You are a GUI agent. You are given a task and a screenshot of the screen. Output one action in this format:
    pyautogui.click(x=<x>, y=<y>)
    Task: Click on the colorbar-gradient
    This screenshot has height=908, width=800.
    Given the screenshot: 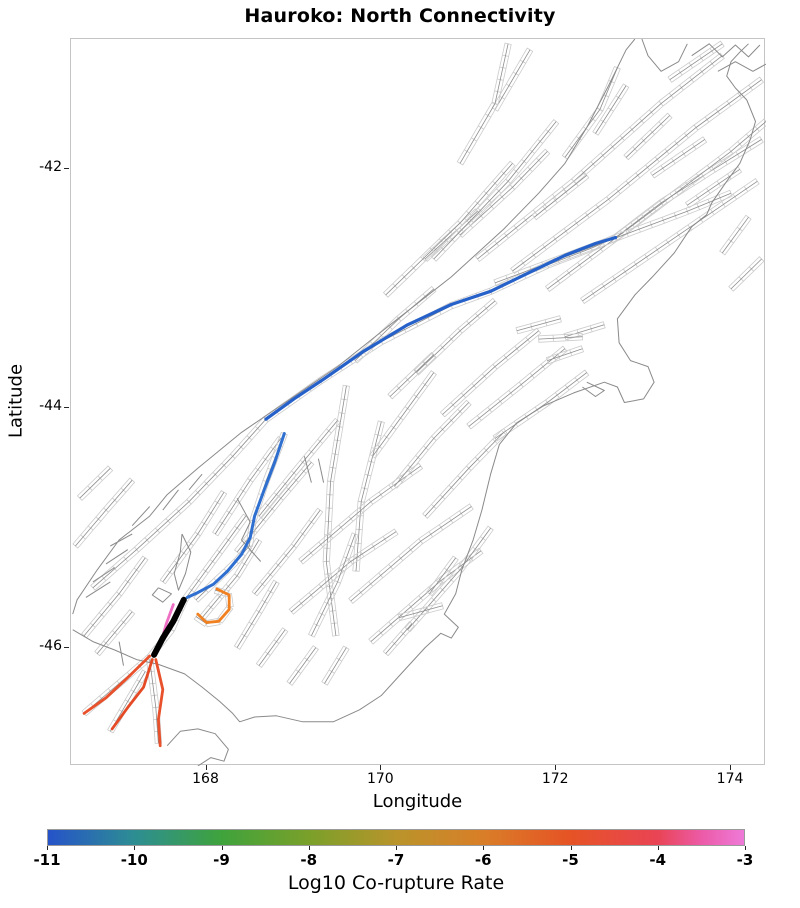 What is the action you would take?
    pyautogui.click(x=396, y=837)
    